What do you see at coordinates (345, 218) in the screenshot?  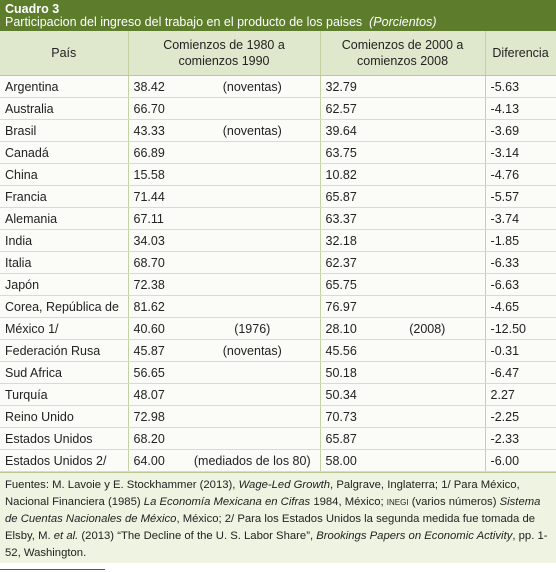 I see `value-2000-cell: 63.37` at bounding box center [345, 218].